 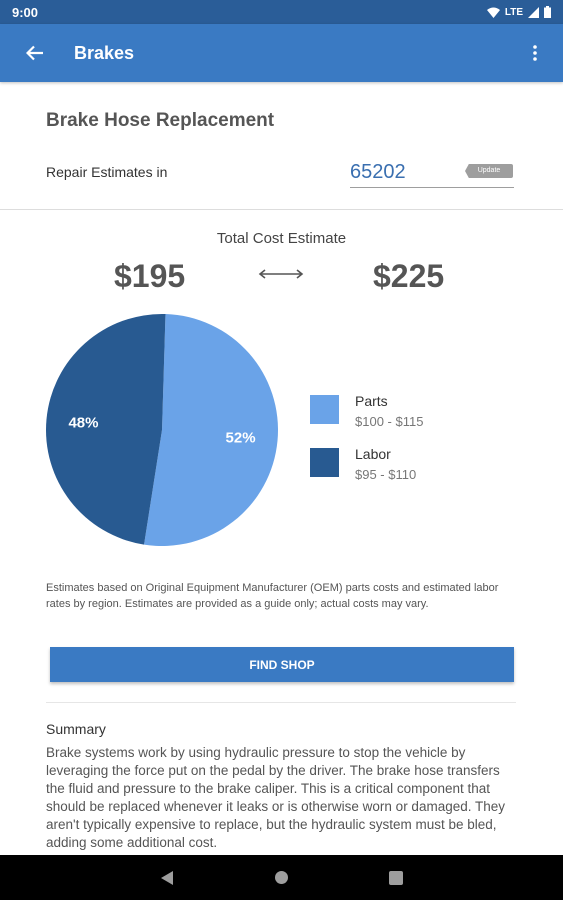 I want to click on overflow-menu-button, so click(x=535, y=53).